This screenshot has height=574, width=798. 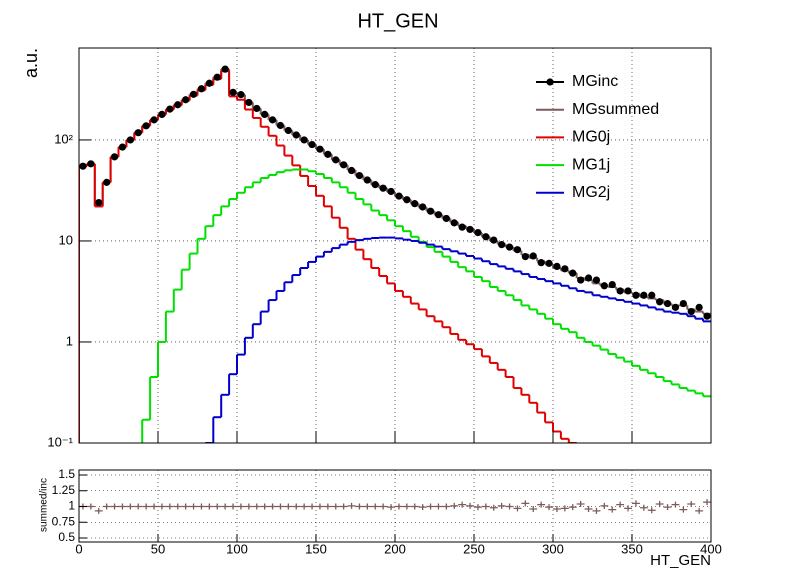 What do you see at coordinates (63, 138) in the screenshot?
I see `y-tick-label: 10²` at bounding box center [63, 138].